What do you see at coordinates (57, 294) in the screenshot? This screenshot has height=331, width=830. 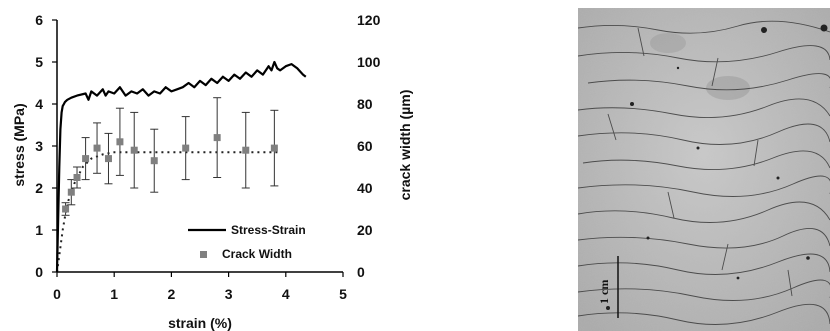 I see `x-tick-label: 0` at bounding box center [57, 294].